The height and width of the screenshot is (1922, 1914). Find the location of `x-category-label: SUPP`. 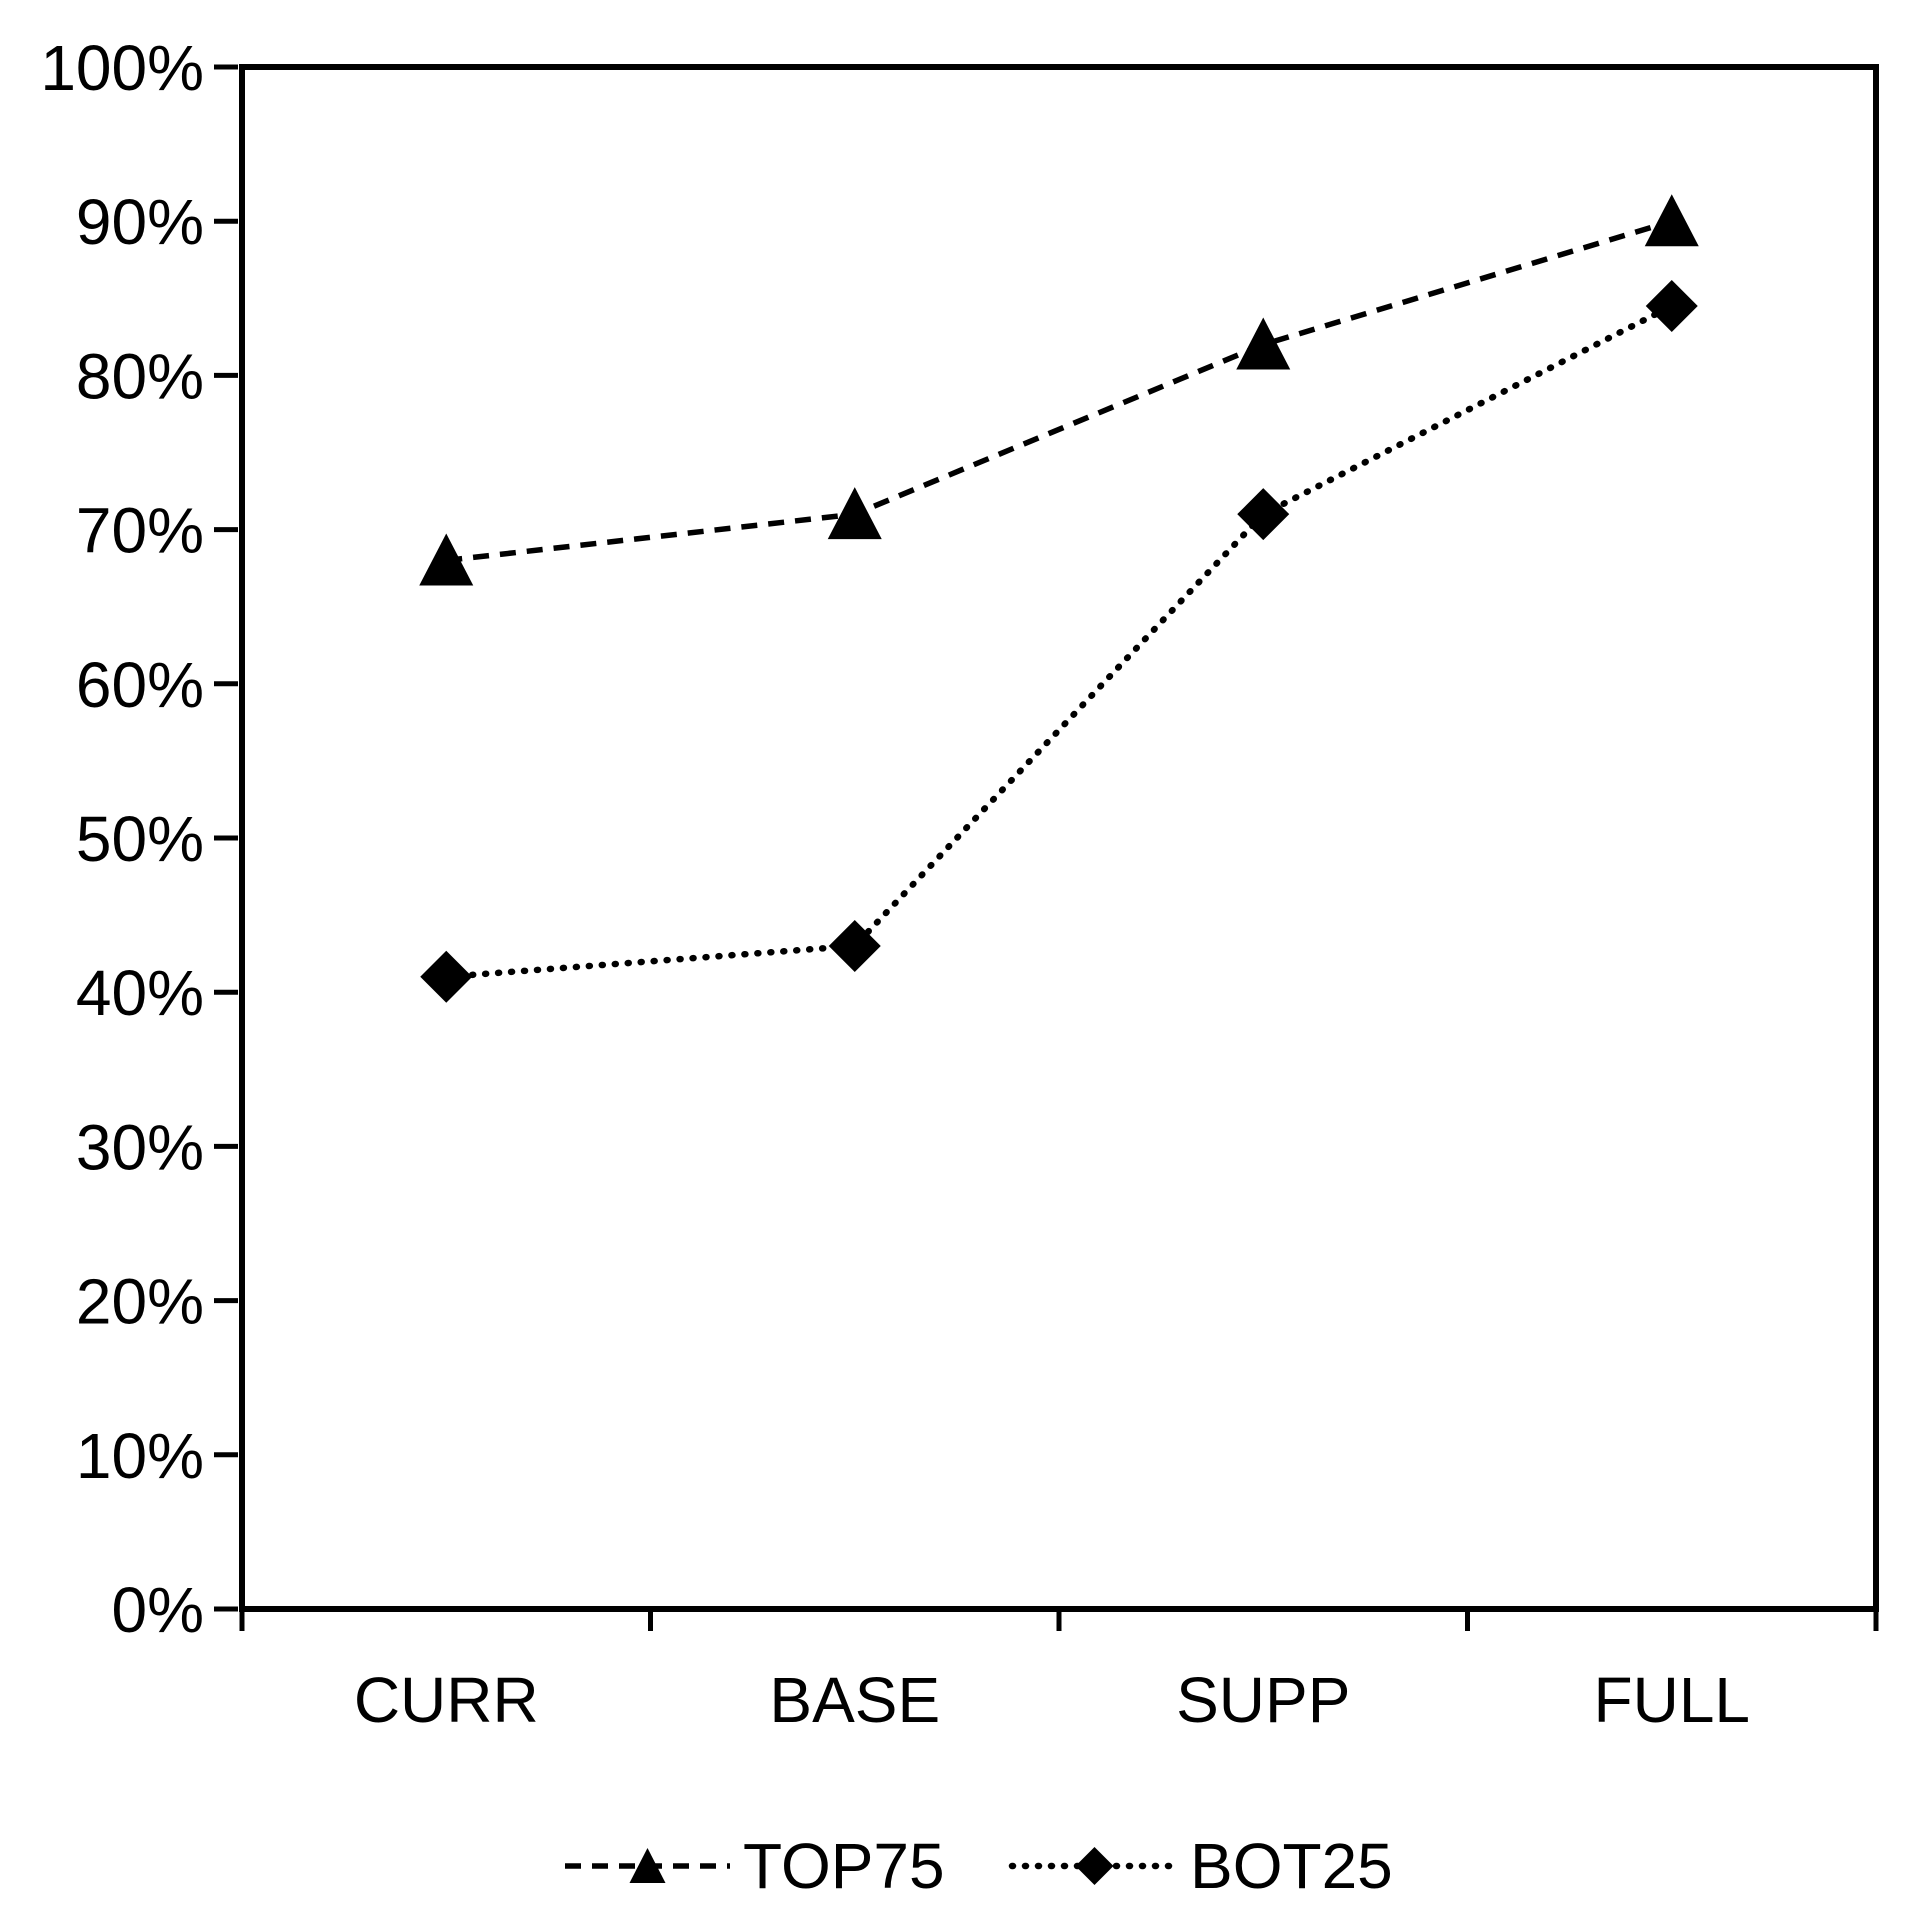

x-category-label: SUPP is located at coordinates (1263, 1700).